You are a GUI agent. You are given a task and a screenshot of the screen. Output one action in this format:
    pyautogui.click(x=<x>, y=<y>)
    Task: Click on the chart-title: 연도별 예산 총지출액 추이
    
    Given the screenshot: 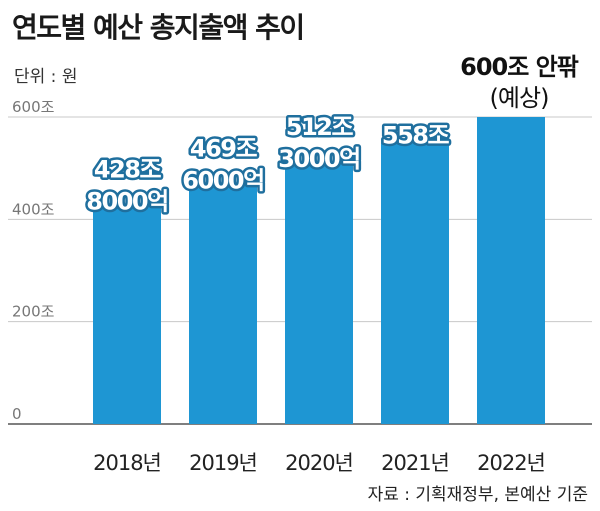 What is the action you would take?
    pyautogui.click(x=158, y=27)
    